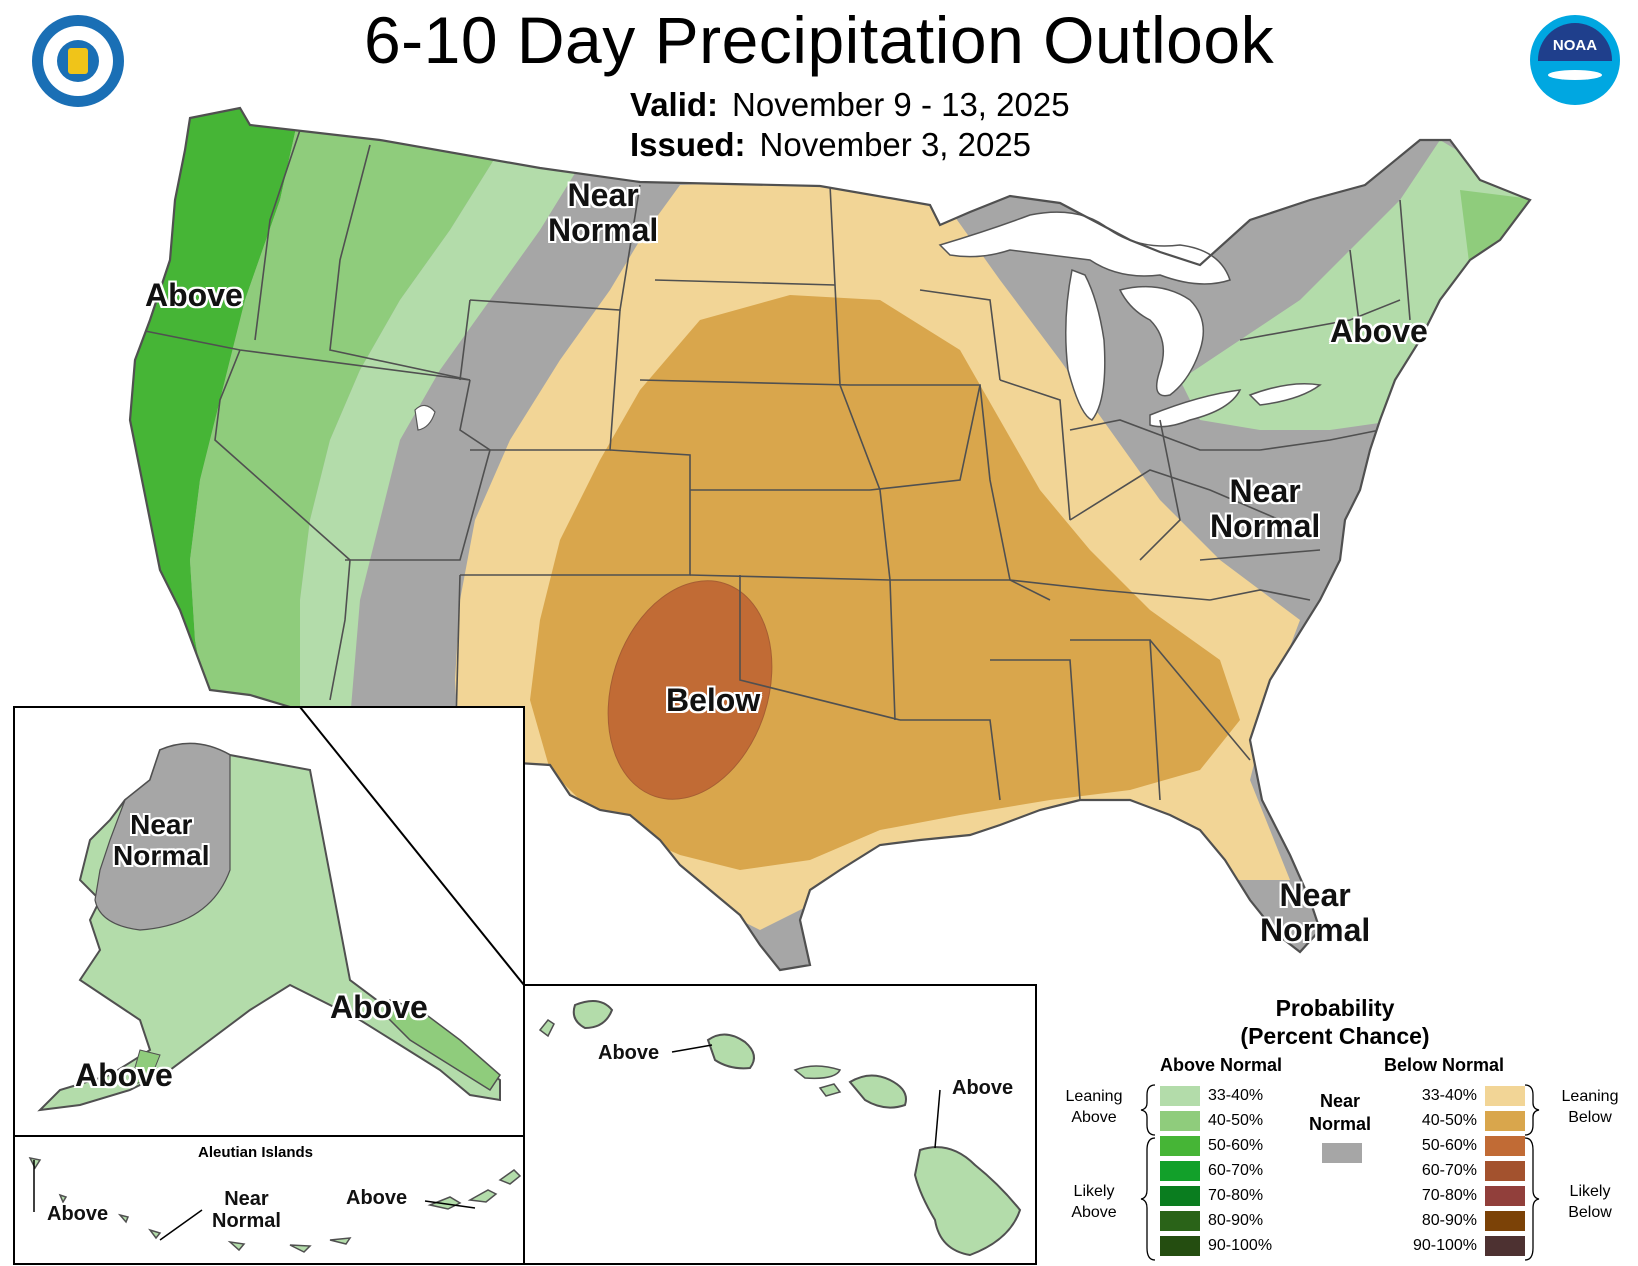 This screenshot has height=1266, width=1638. I want to click on legend-below-row: 60-70%, so click(1463, 1171).